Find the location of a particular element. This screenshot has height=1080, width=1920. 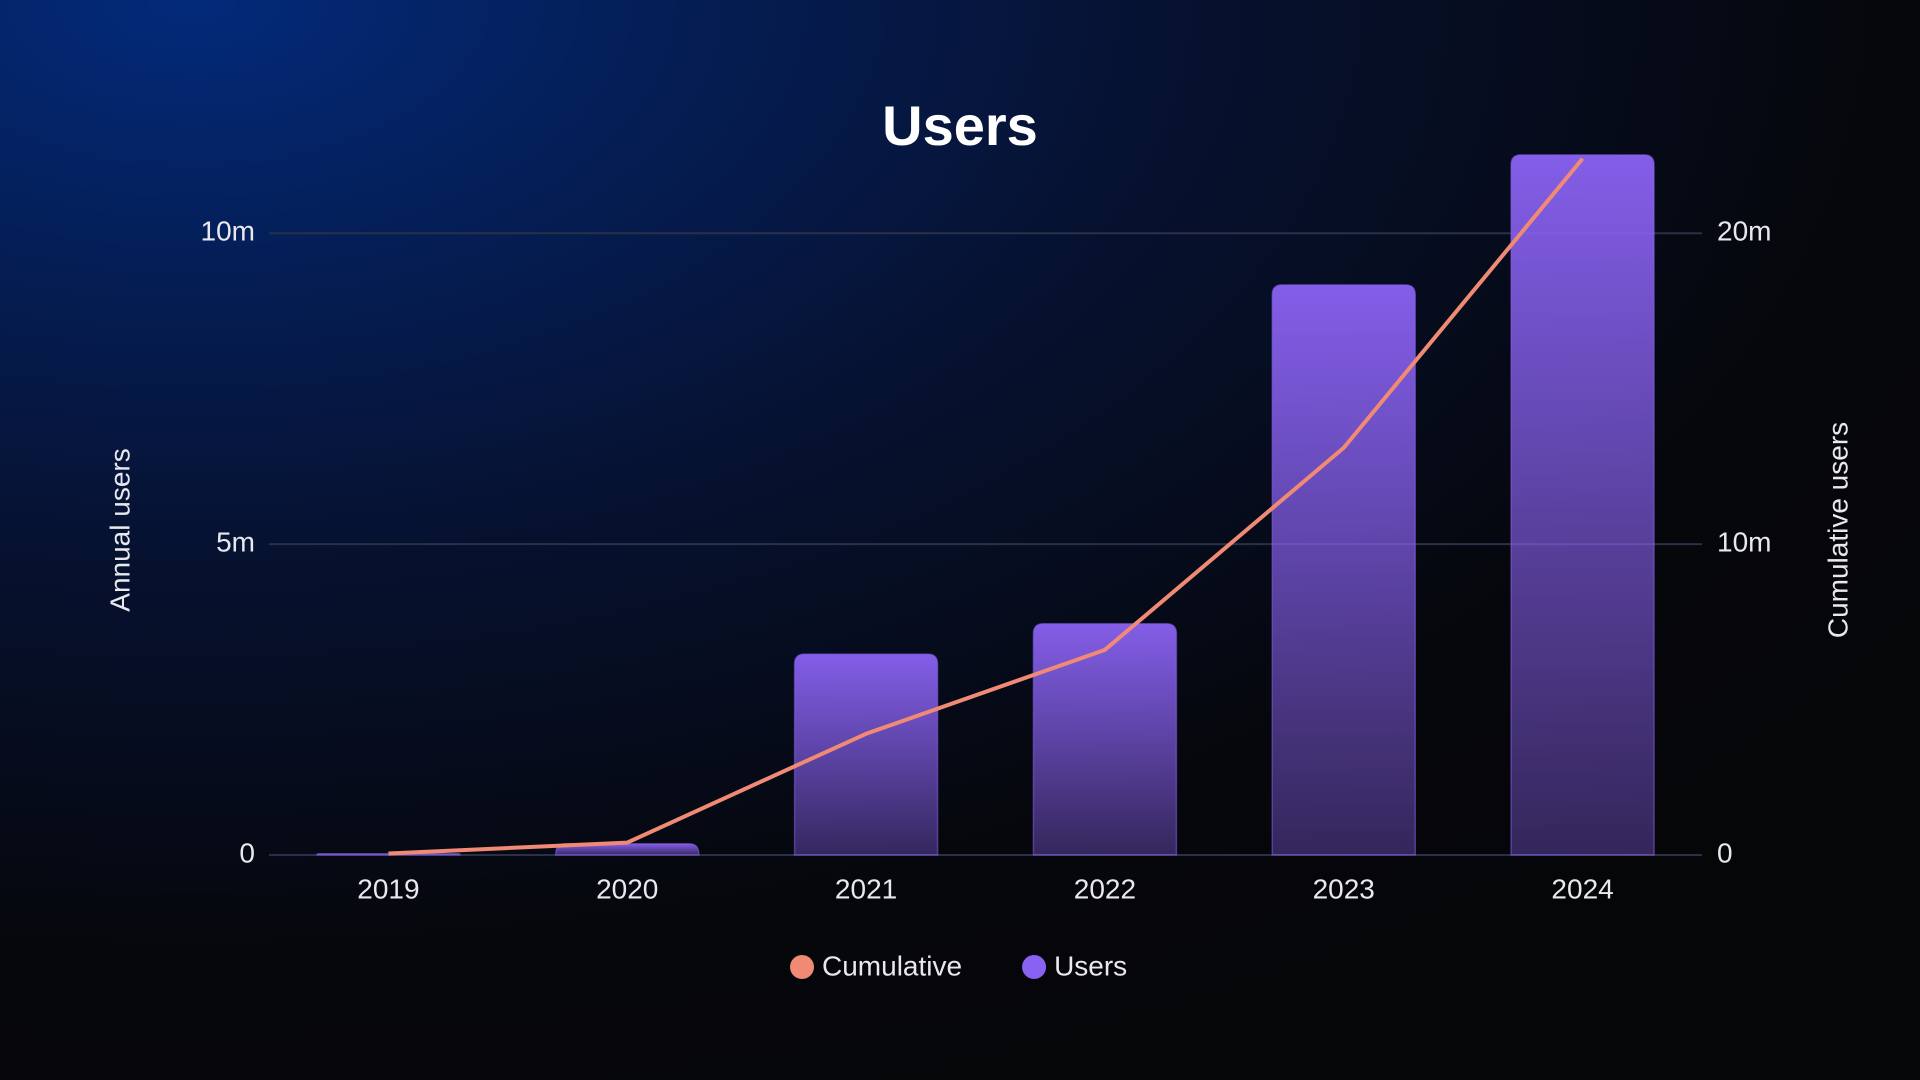

y-axis-label: Annual users is located at coordinates (119, 529).